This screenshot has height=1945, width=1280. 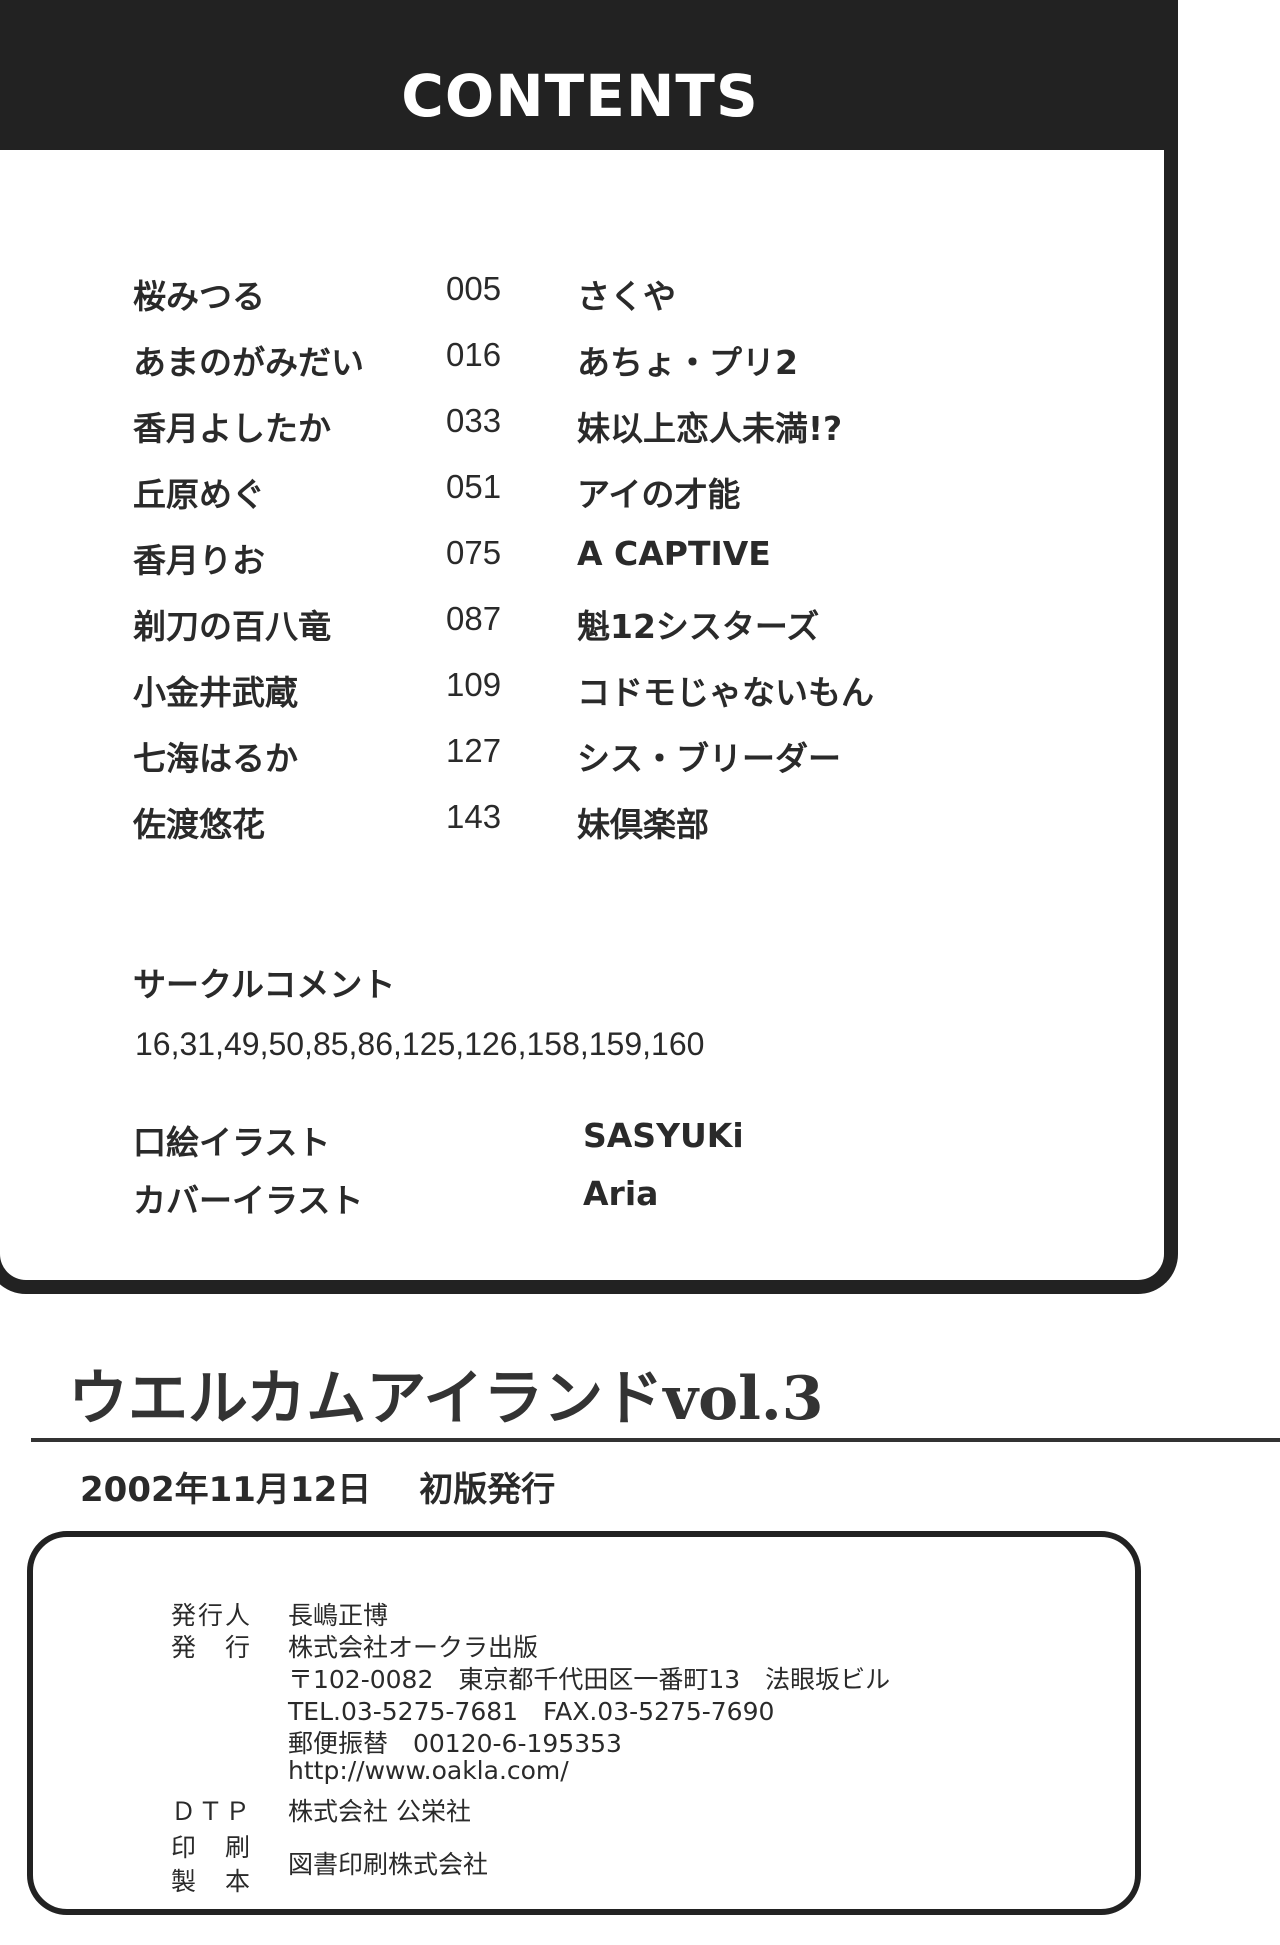 What do you see at coordinates (474, 552) in the screenshot?
I see `toc-page: 075` at bounding box center [474, 552].